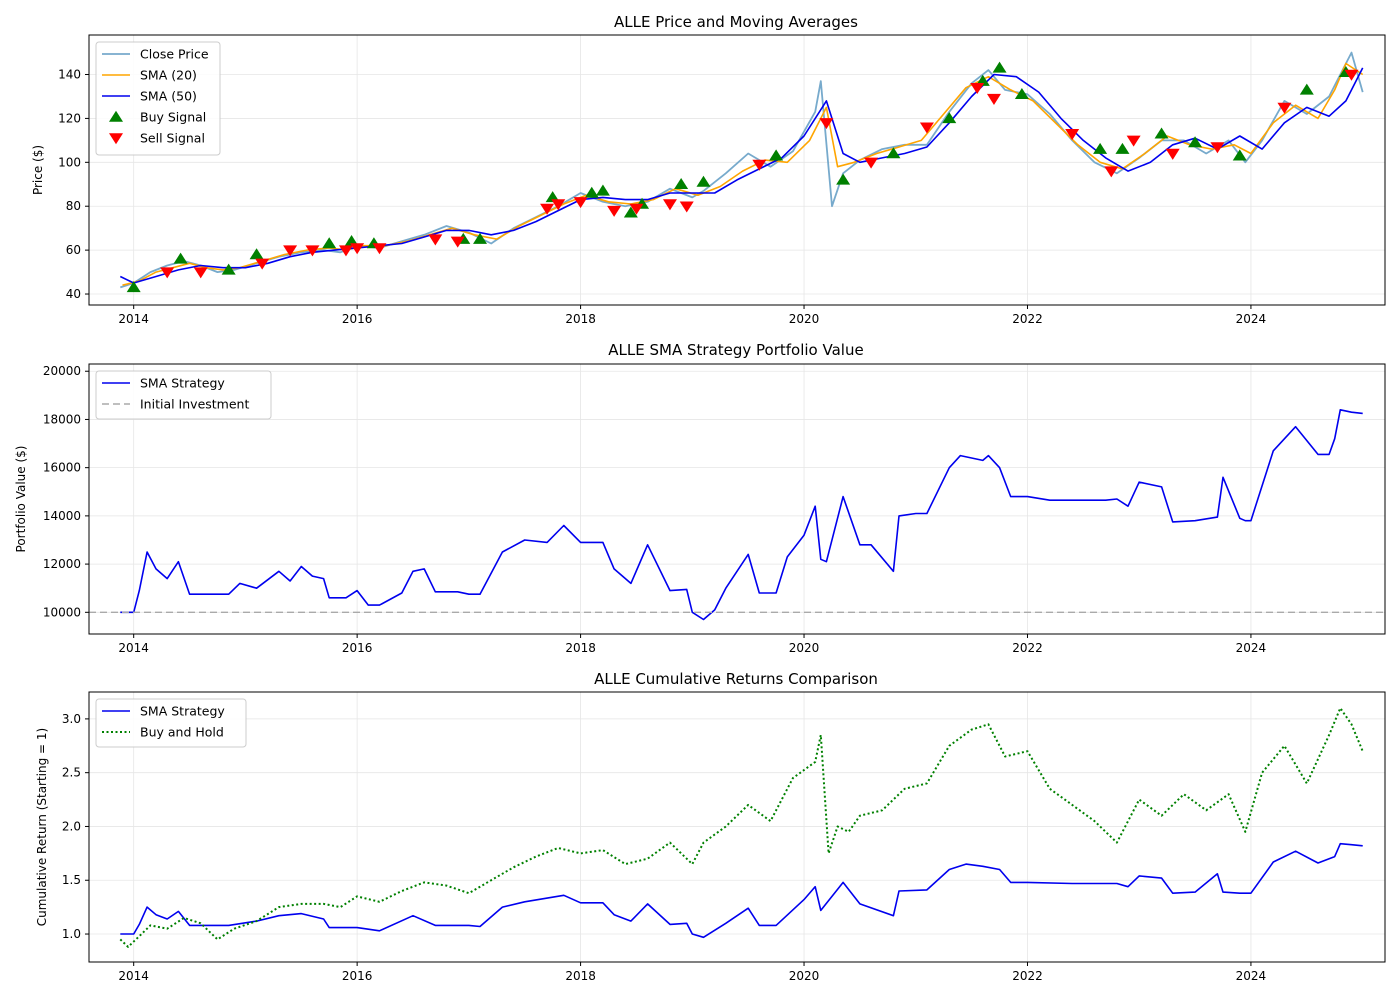 The image size is (1400, 1000). Describe the element at coordinates (62, 371) in the screenshot. I see `y-tick-label: 20000` at that location.